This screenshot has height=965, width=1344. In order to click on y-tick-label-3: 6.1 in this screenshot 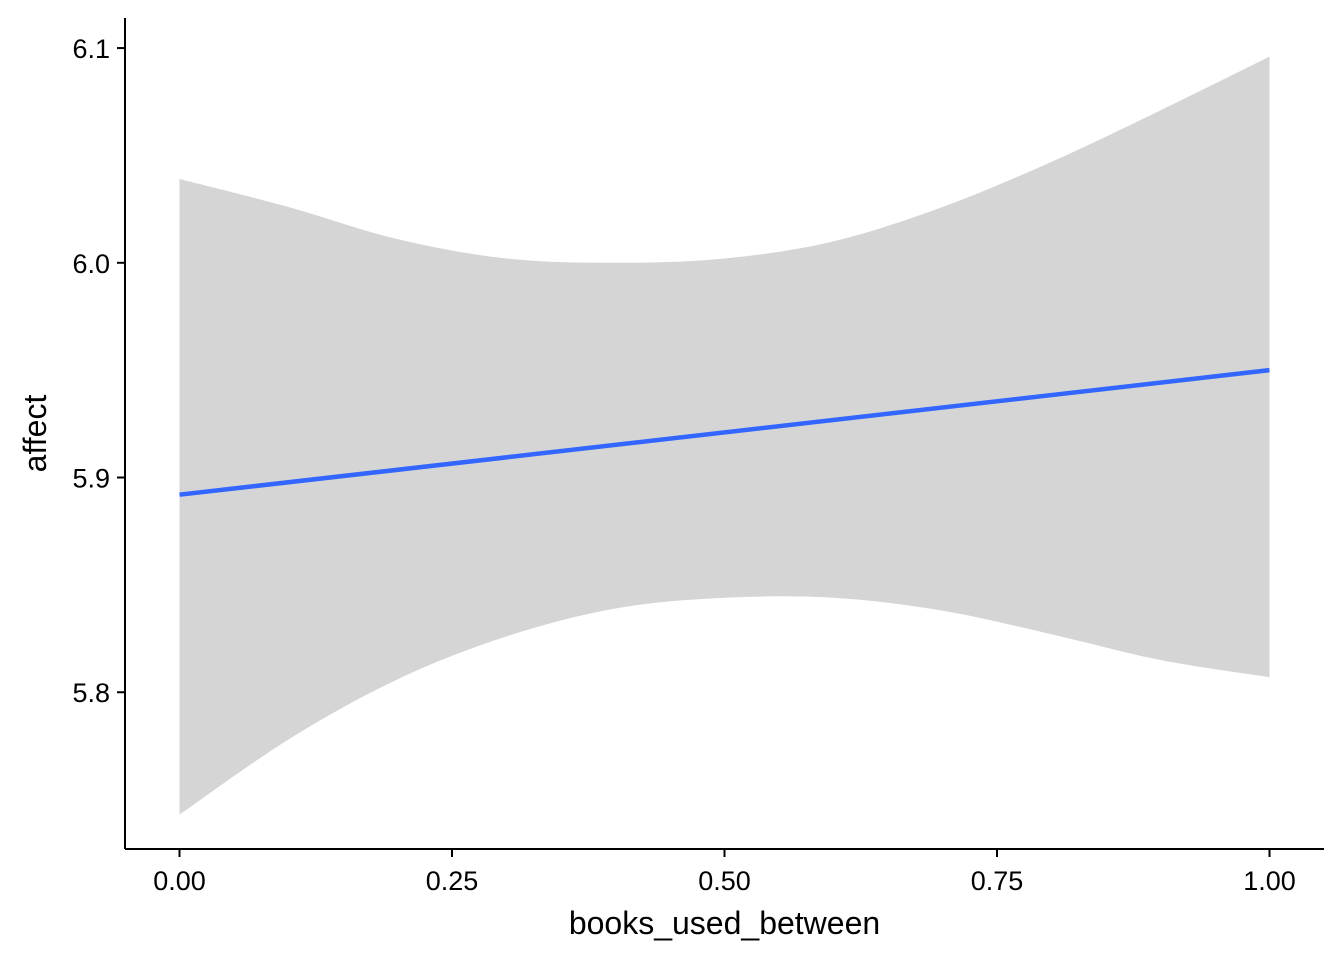, I will do `click(91, 49)`.